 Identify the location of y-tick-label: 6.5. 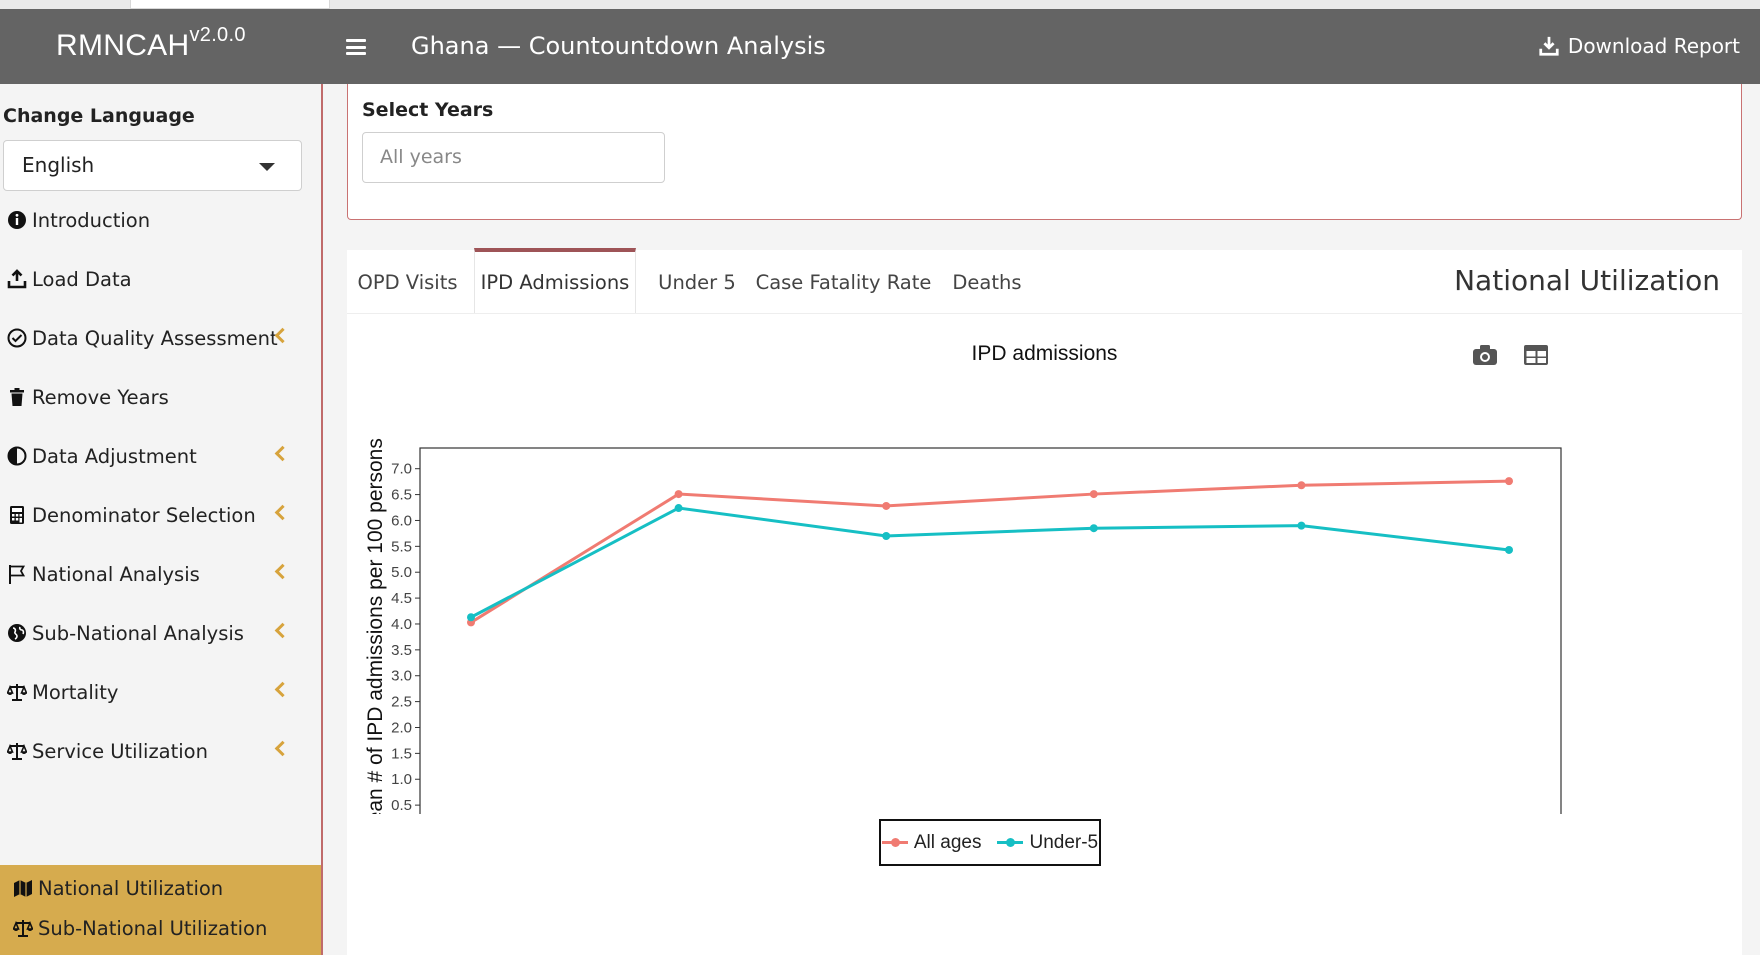
(401, 495).